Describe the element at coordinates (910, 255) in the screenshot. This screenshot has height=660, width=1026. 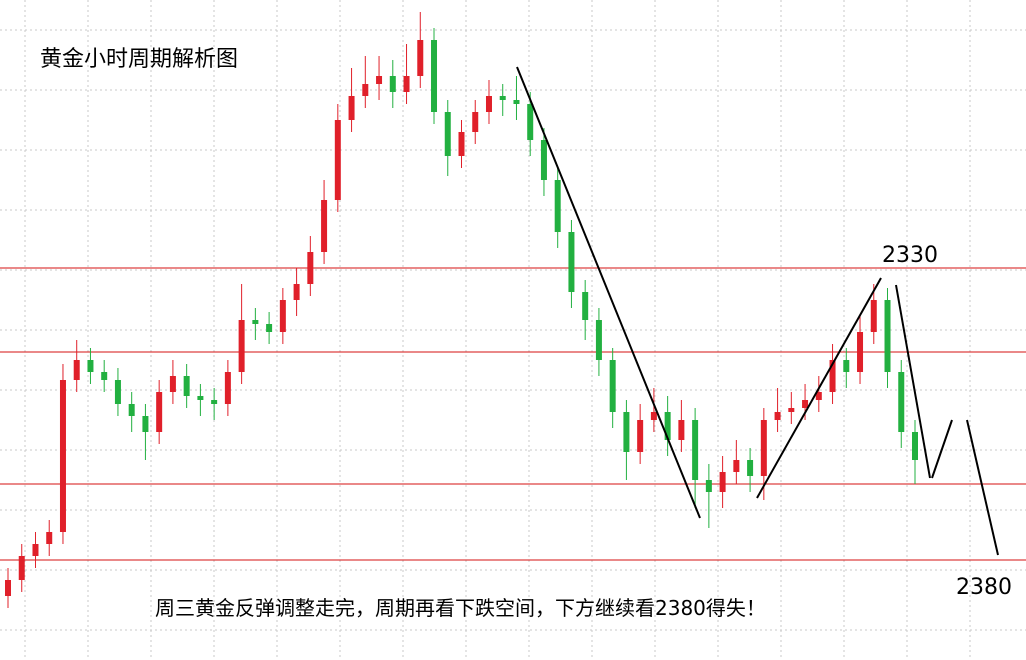
I see `annotation: 2330` at that location.